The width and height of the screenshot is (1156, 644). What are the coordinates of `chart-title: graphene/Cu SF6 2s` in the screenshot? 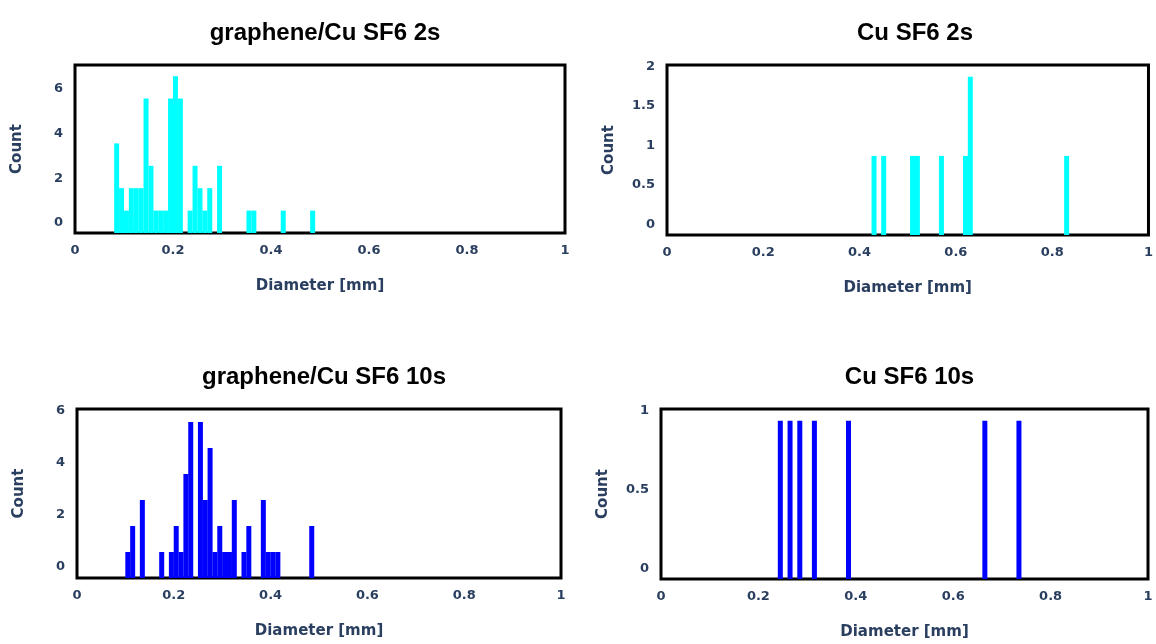 It's located at (325, 31).